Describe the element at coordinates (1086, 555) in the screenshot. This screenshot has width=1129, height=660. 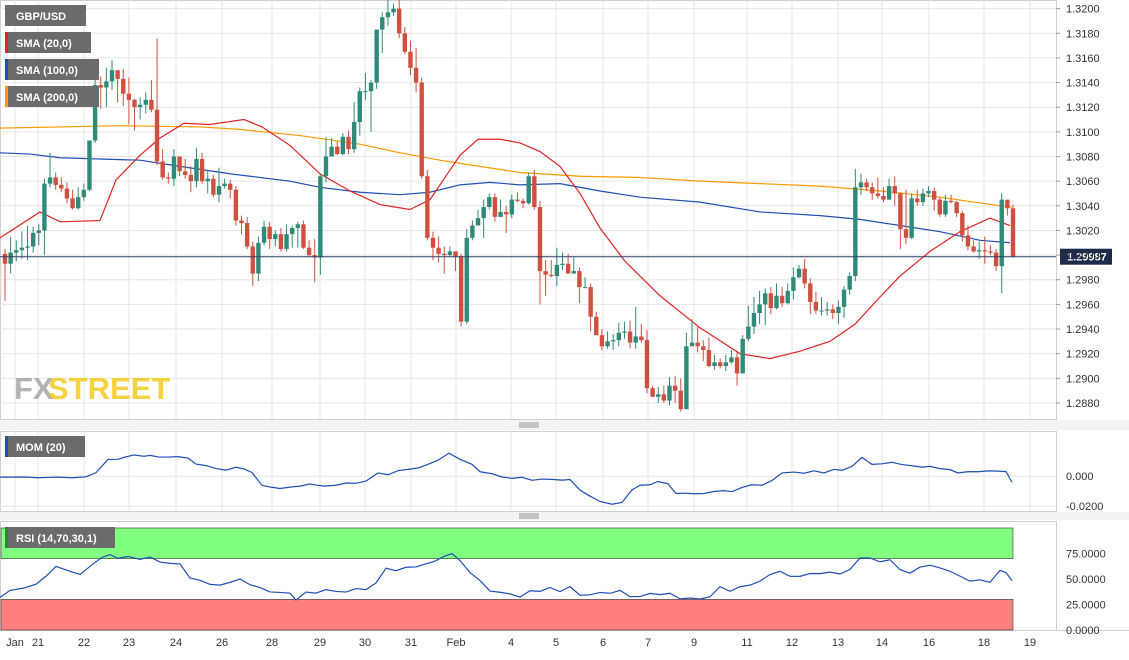
I see `rsi-tick-label: 75.0000` at that location.